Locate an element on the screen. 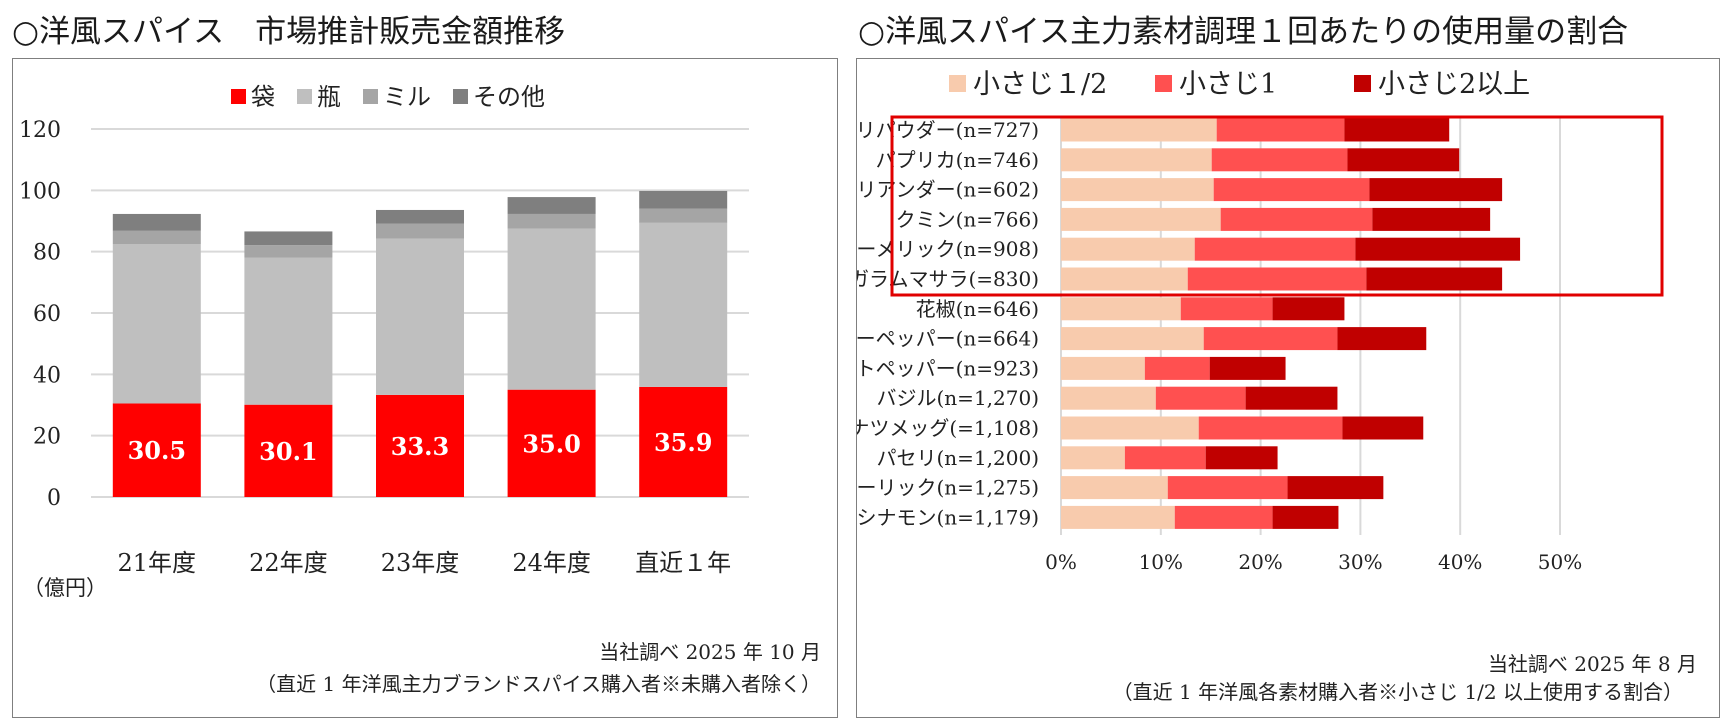 The width and height of the screenshot is (1732, 724). x-tick-label: 0% is located at coordinates (1061, 562).